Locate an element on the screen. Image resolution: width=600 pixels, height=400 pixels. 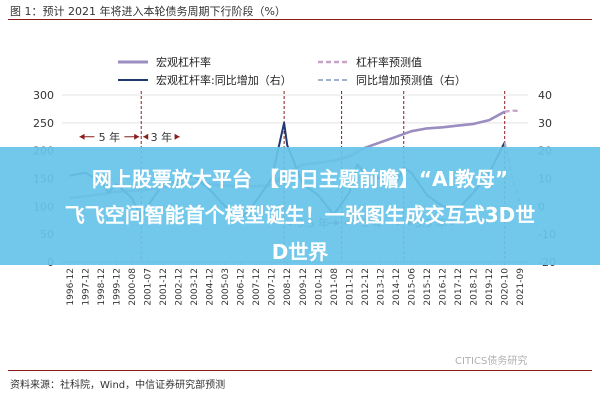
x-tick-label: 2009-12 is located at coordinates (304, 287).